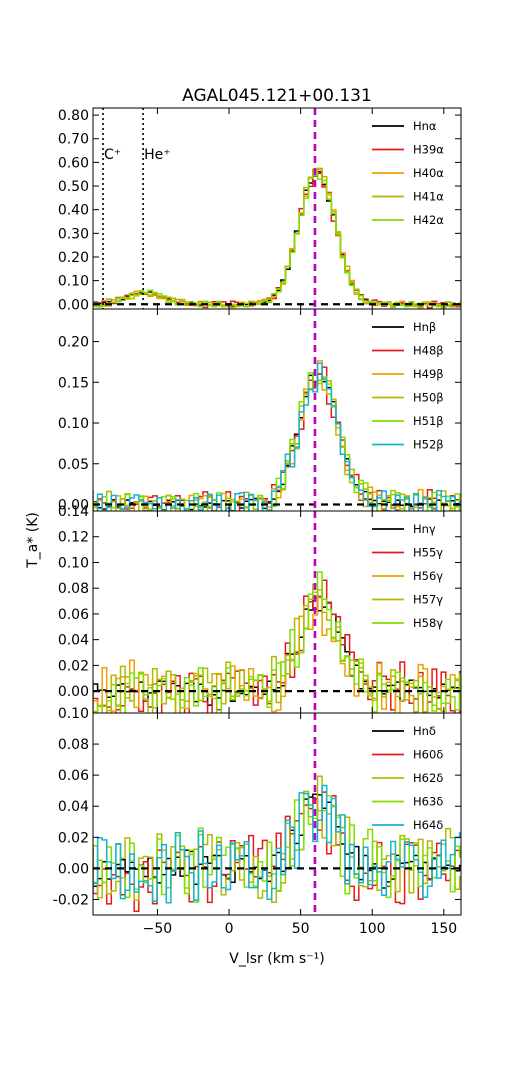  Describe the element at coordinates (428, 398) in the screenshot. I see `legend-entry: H50β` at that location.